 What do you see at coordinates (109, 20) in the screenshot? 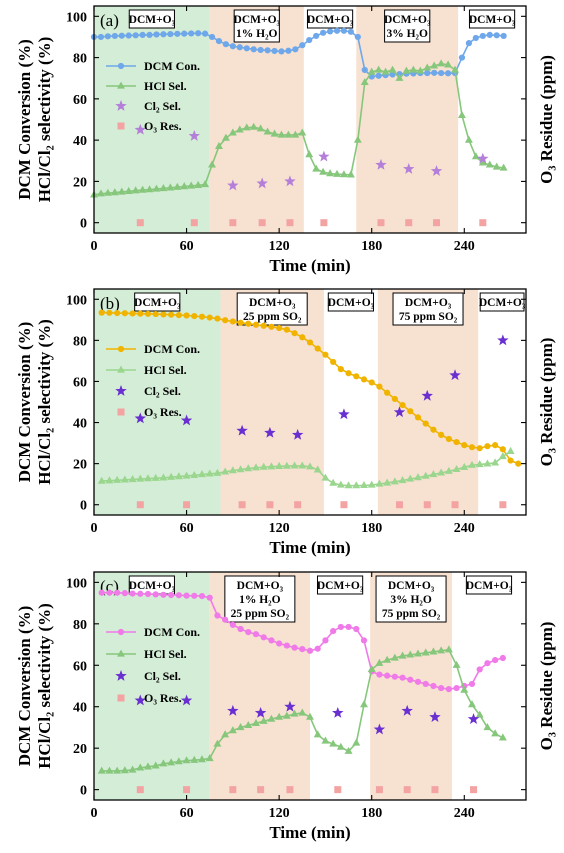
I see `panel-label: (a)` at bounding box center [109, 20].